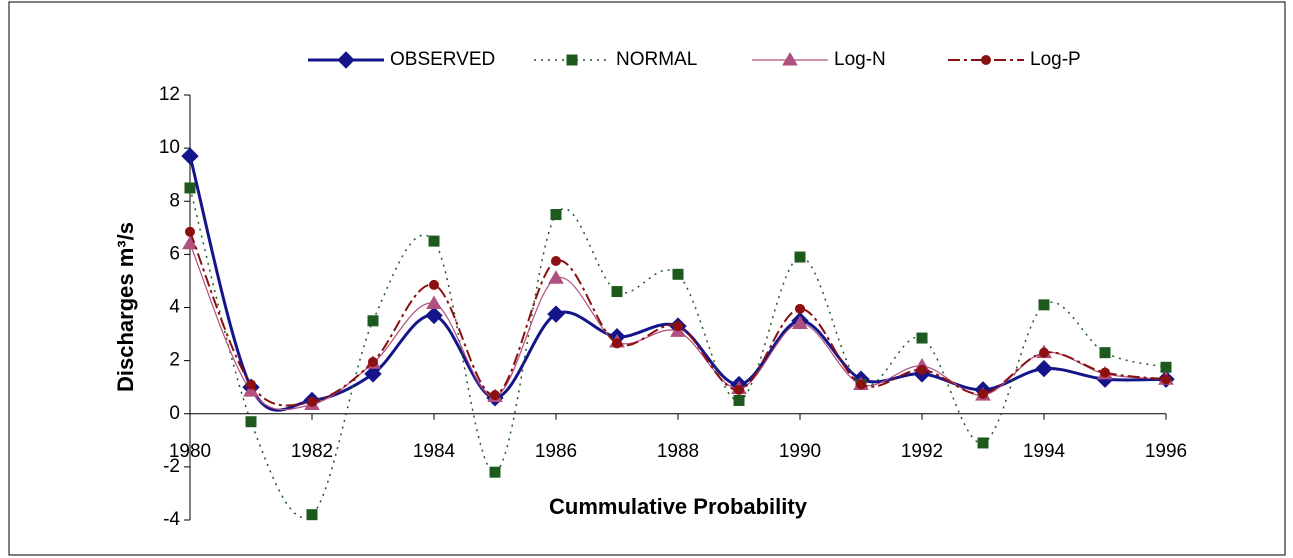 The image size is (1293, 558). What do you see at coordinates (190, 451) in the screenshot?
I see `x-tick-label: 1980` at bounding box center [190, 451].